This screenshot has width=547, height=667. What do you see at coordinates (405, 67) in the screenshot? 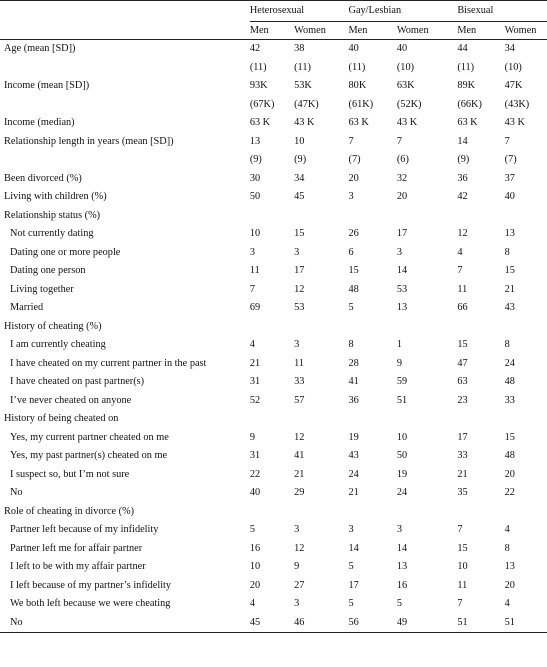
I see `value-cell: (10)` at bounding box center [405, 67].